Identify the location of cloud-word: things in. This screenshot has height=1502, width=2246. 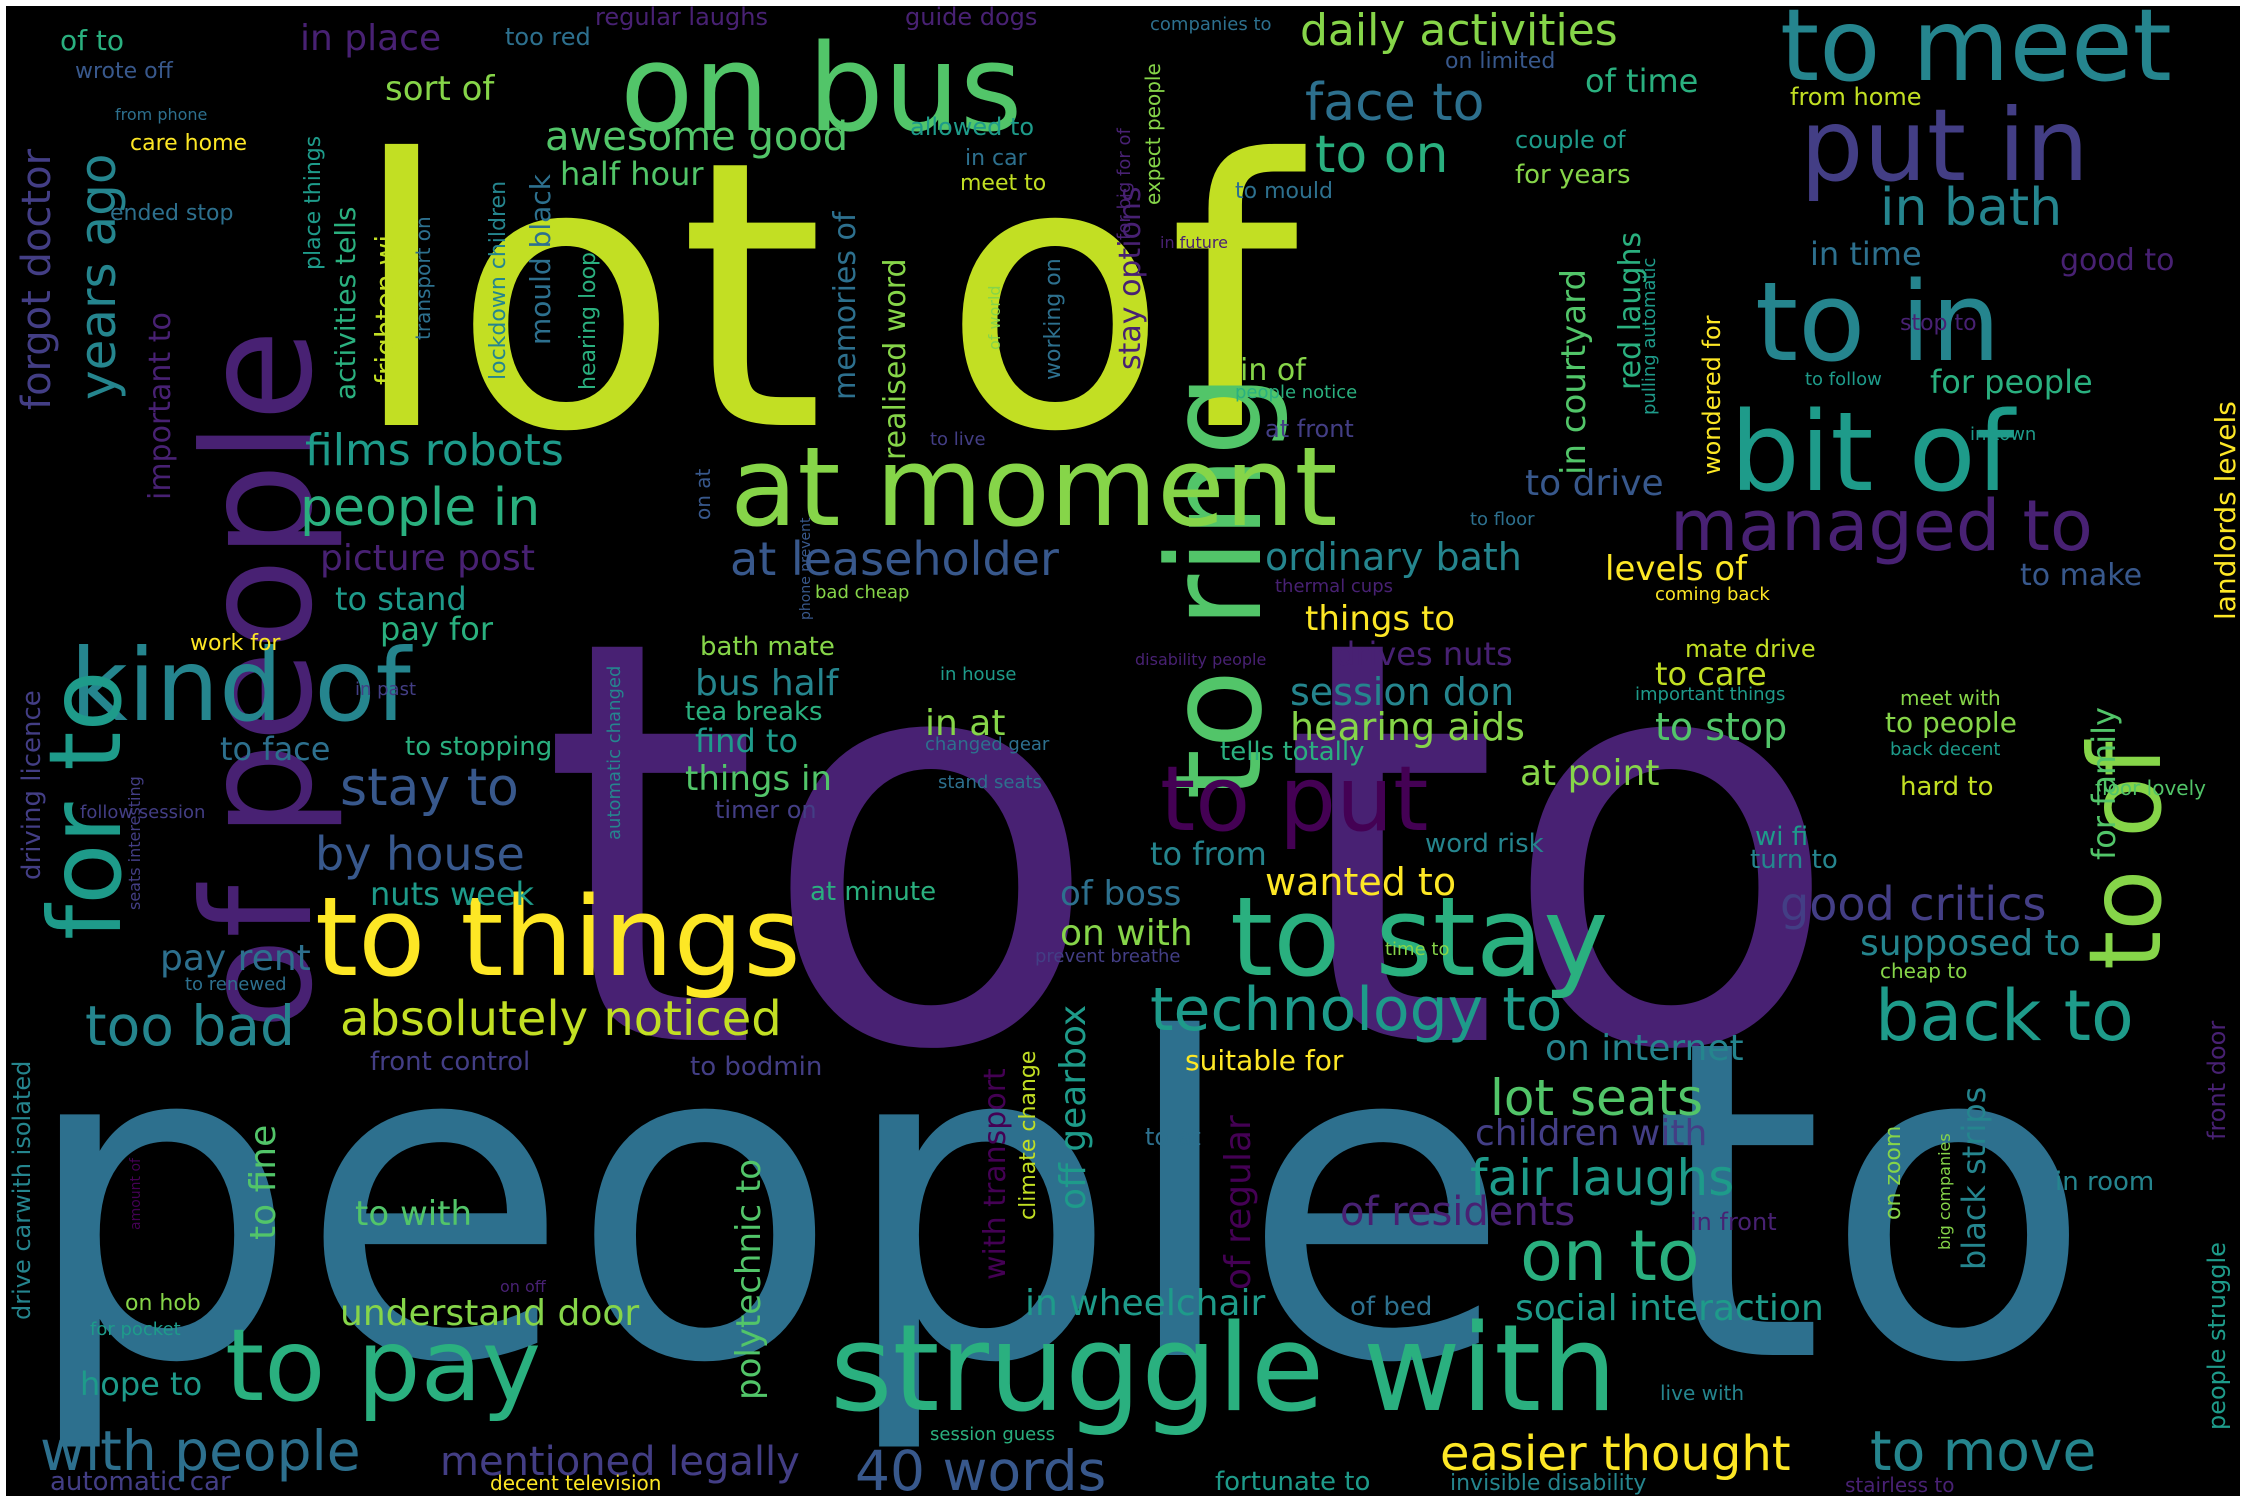
(758, 779).